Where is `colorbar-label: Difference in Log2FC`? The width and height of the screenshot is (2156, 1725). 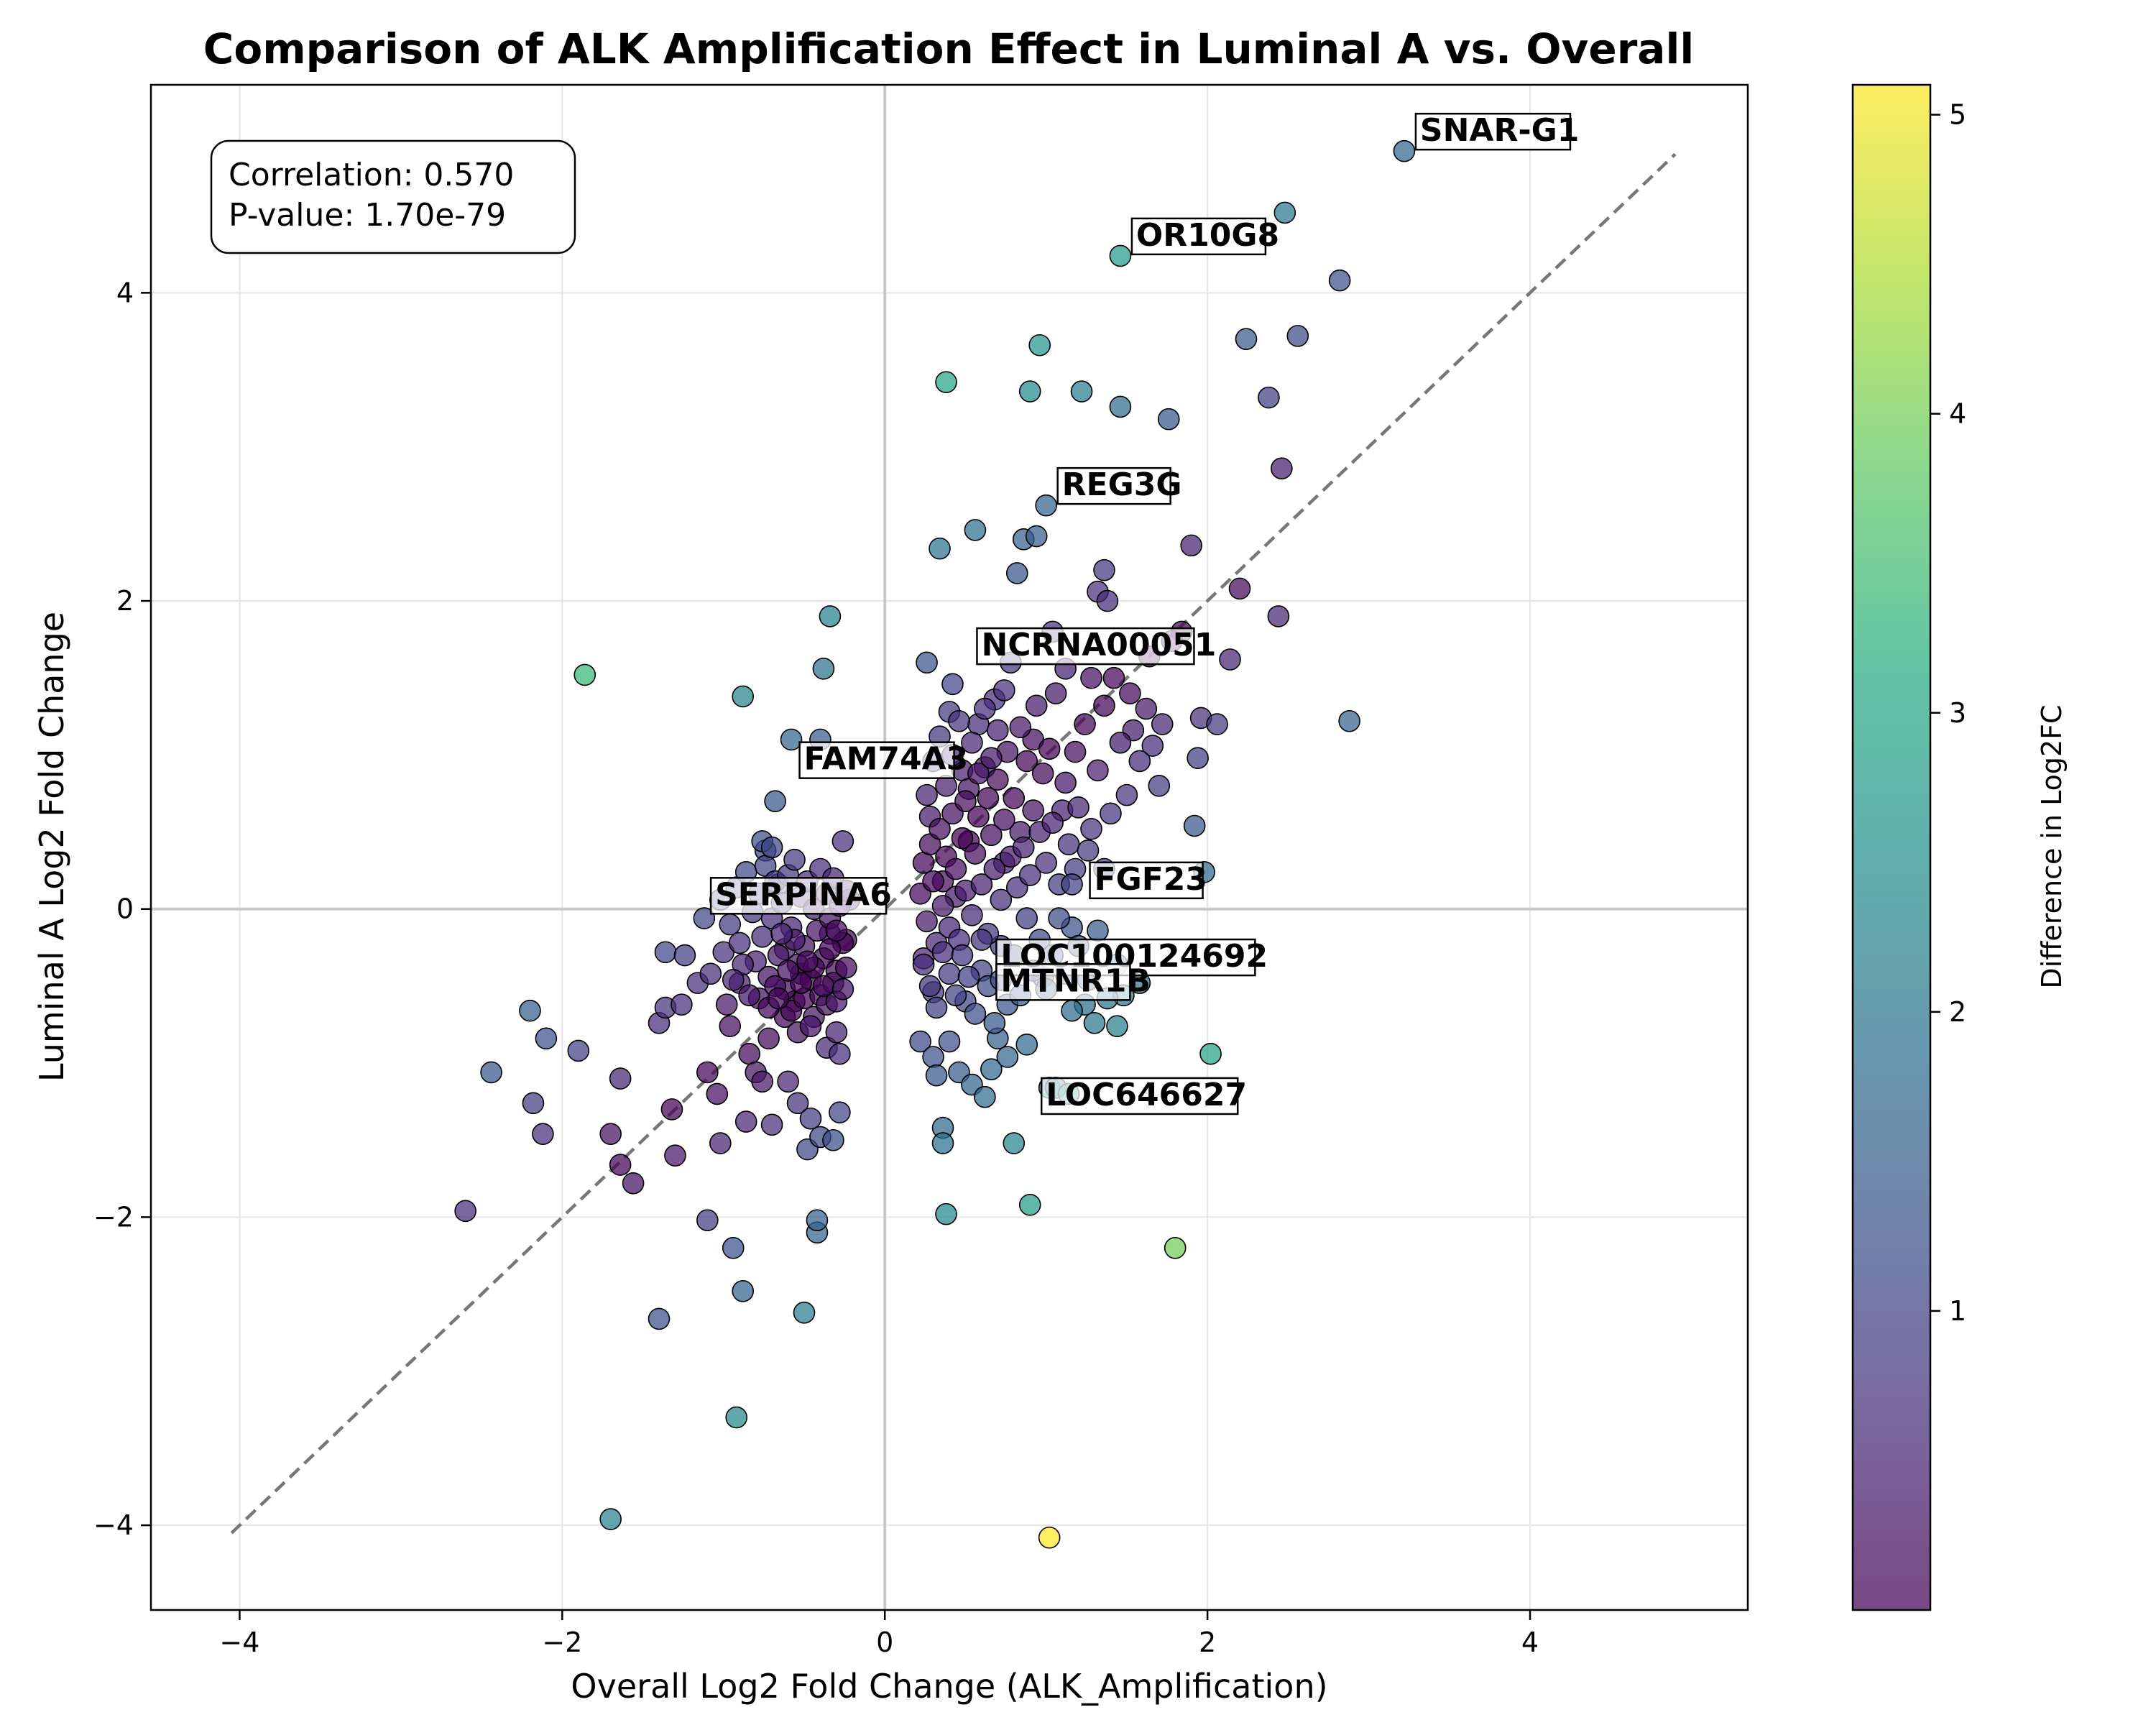 colorbar-label: Difference in Log2FC is located at coordinates (2052, 846).